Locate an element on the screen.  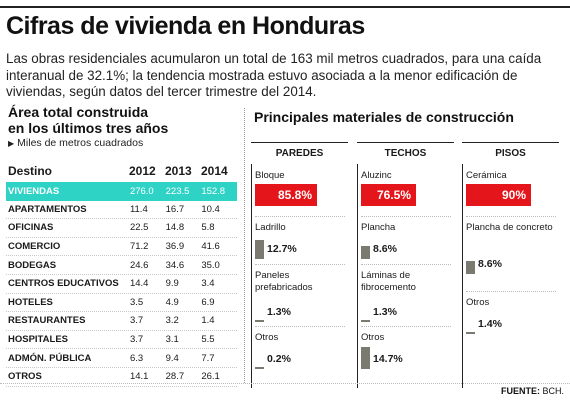
header-2013: 2013 is located at coordinates (178, 171).